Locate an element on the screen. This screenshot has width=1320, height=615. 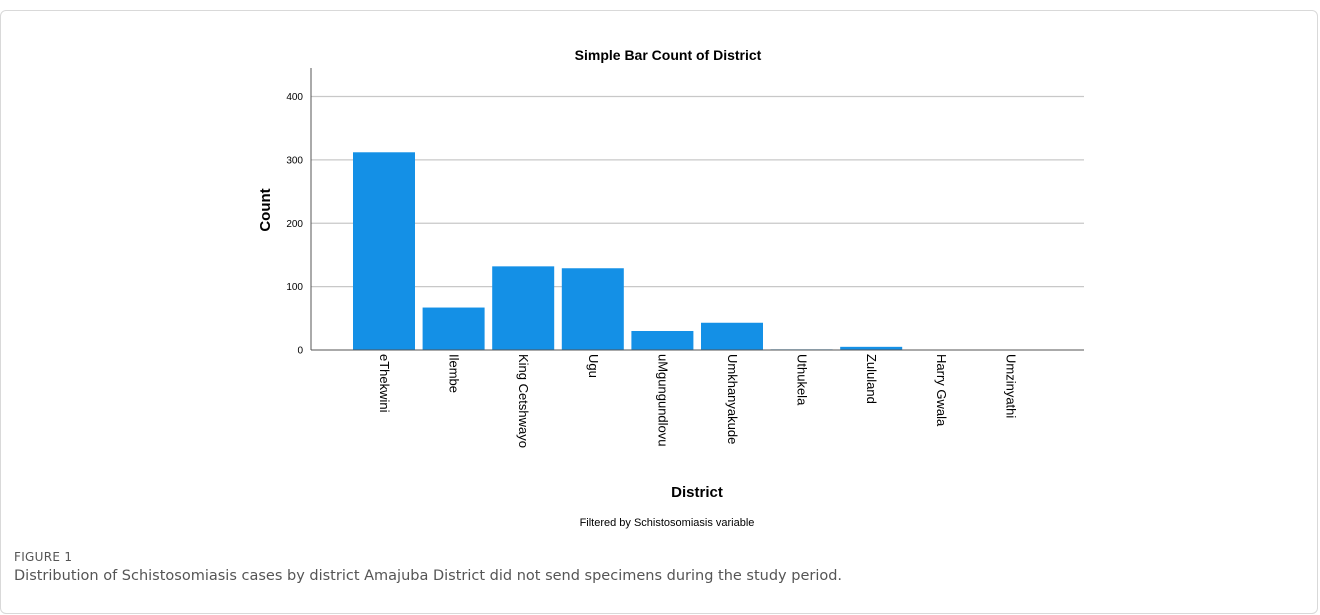
y-tick-label: 300 is located at coordinates (294, 160).